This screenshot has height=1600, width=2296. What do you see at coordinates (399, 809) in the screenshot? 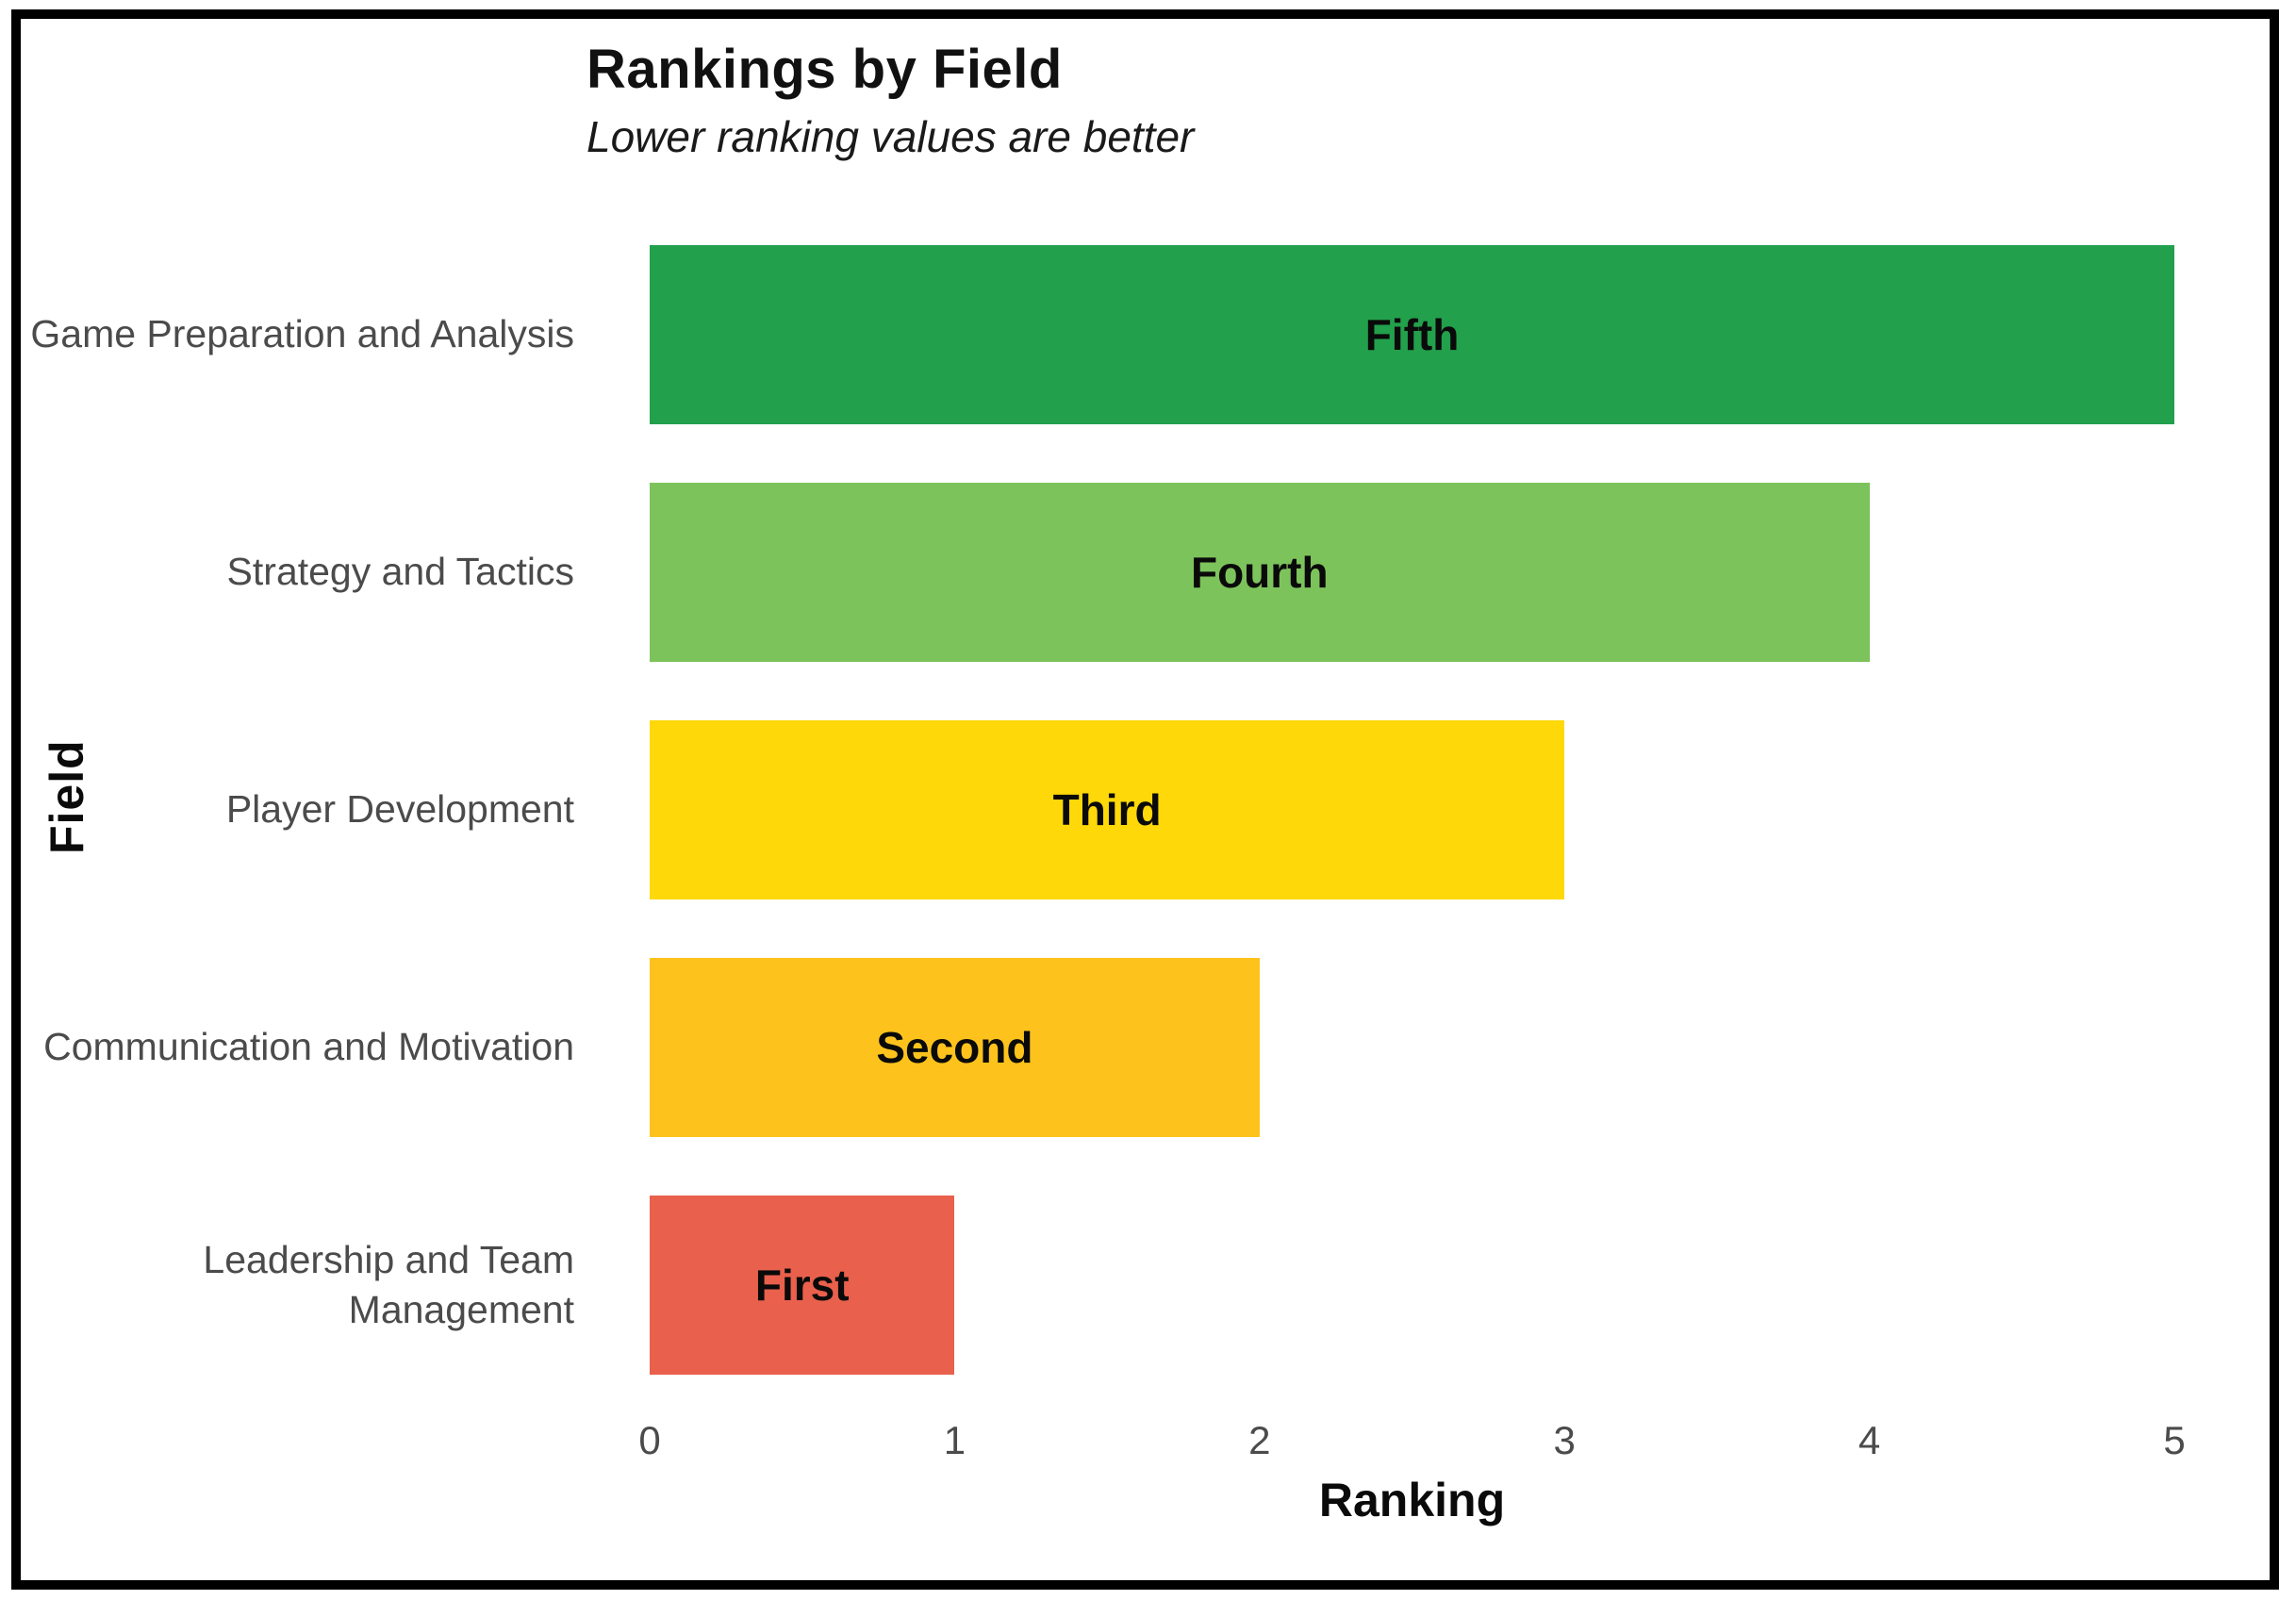
I see `category-label: Player Development` at bounding box center [399, 809].